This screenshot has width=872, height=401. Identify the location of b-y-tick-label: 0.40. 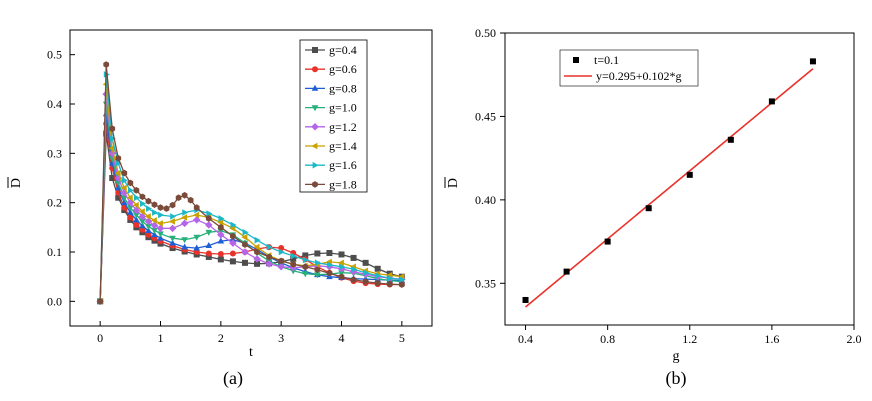
(485, 200).